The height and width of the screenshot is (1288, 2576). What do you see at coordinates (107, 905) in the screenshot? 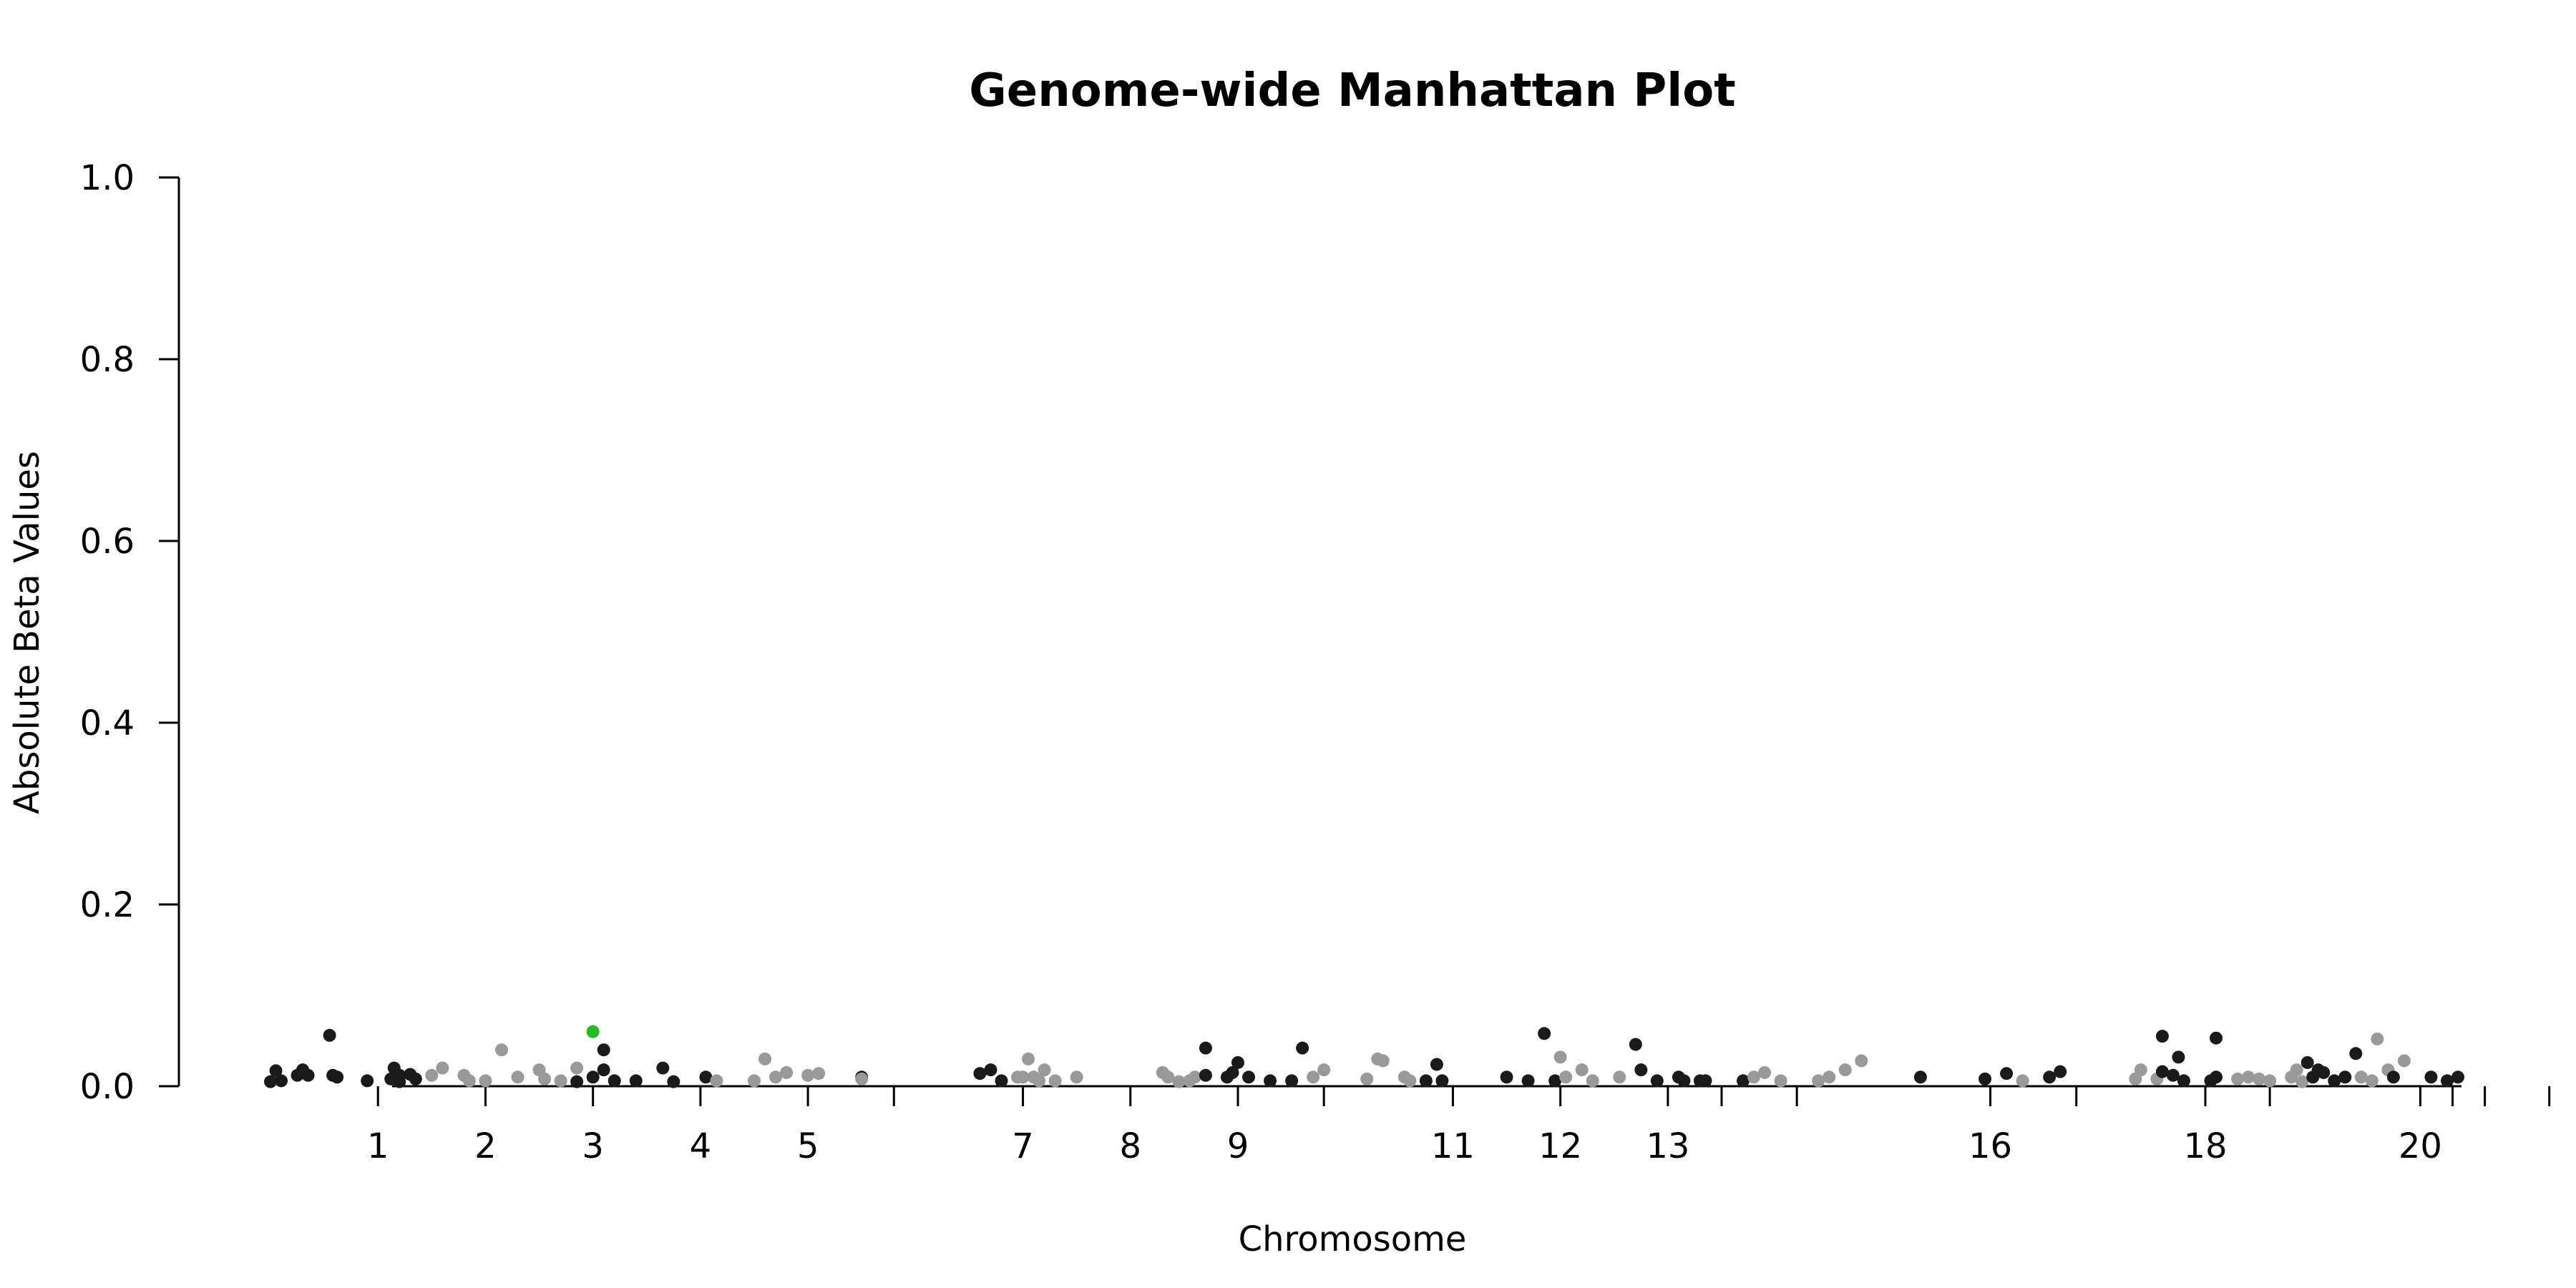
I see `y-tick-label: 0.2` at bounding box center [107, 905].